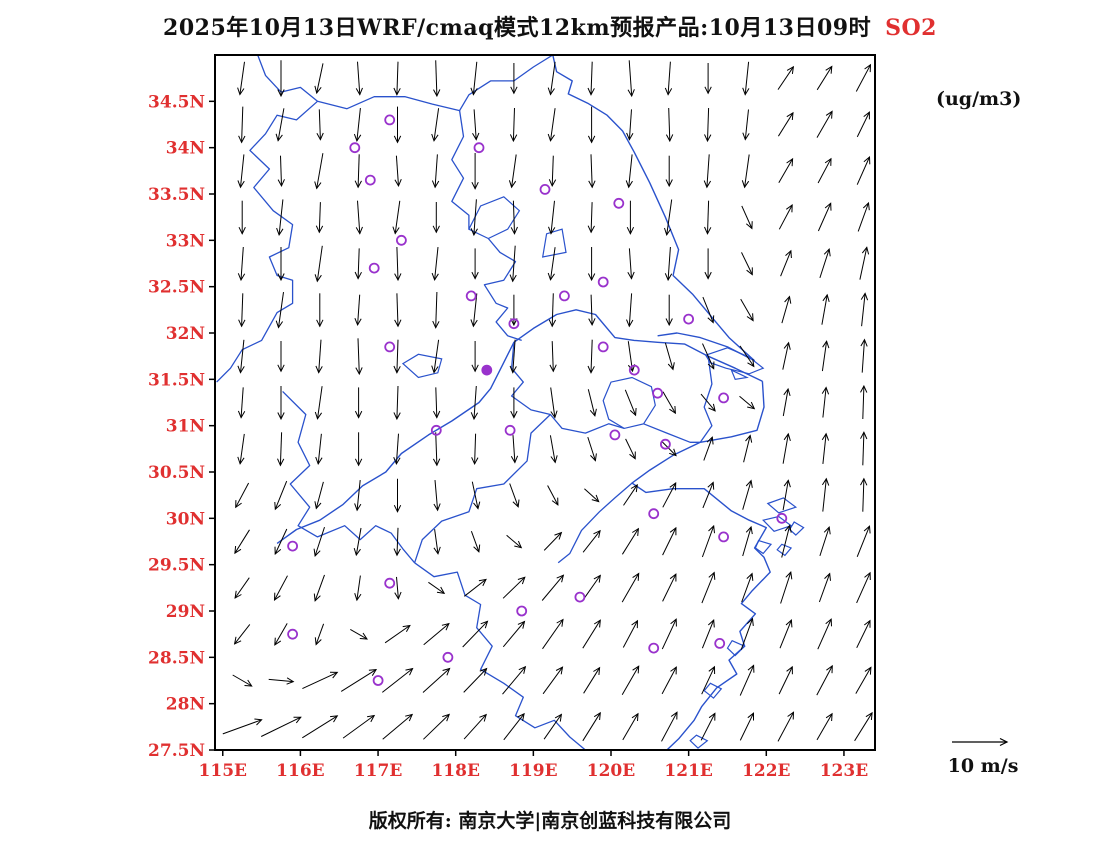 The image size is (1100, 850). What do you see at coordinates (176, 658) in the screenshot?
I see `y-tick-label: 28.5N` at bounding box center [176, 658].